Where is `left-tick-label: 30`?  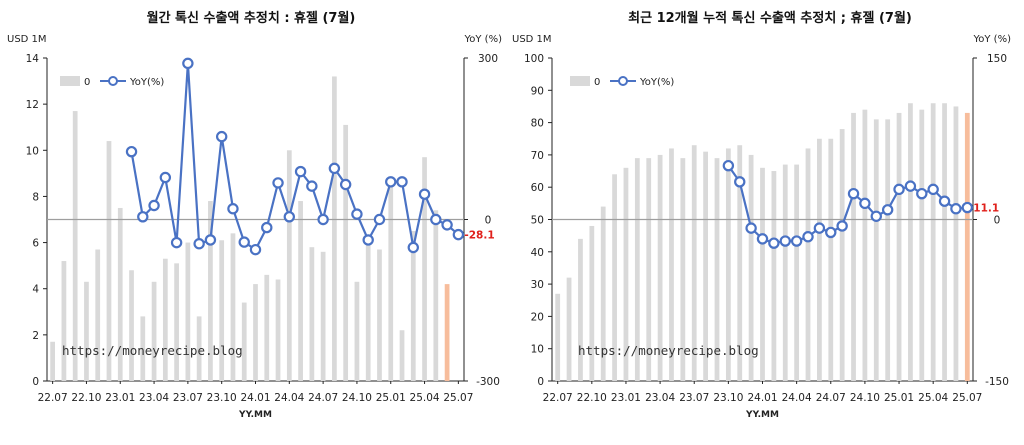
left-tick-label: 30 is located at coordinates (537, 285).